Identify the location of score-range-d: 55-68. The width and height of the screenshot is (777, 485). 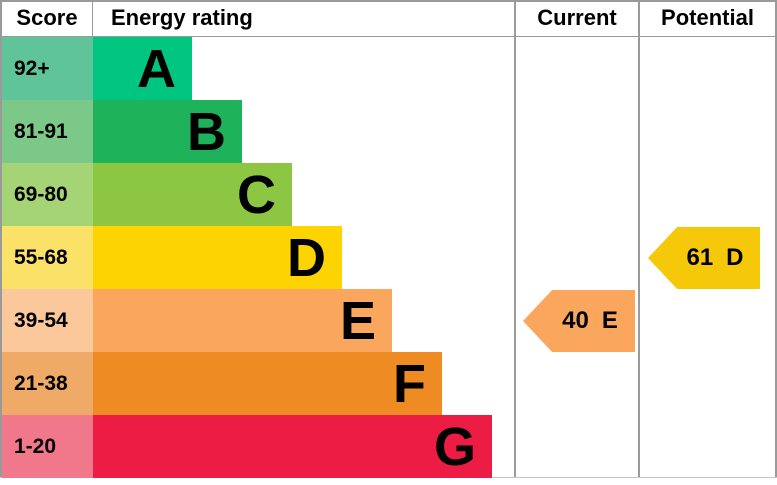
(47, 257).